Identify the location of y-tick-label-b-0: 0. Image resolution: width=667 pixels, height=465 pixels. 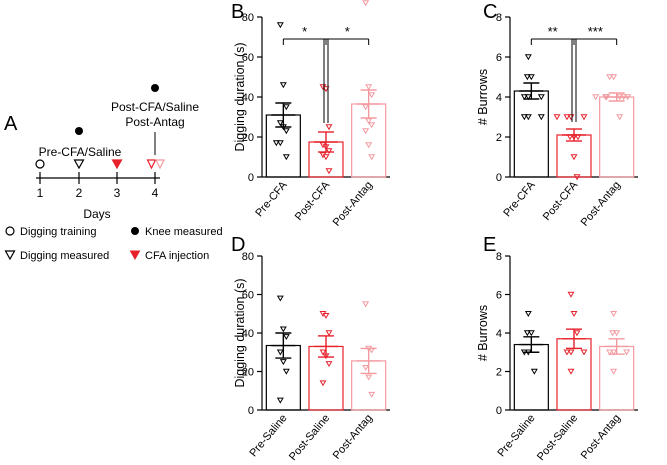
(251, 178).